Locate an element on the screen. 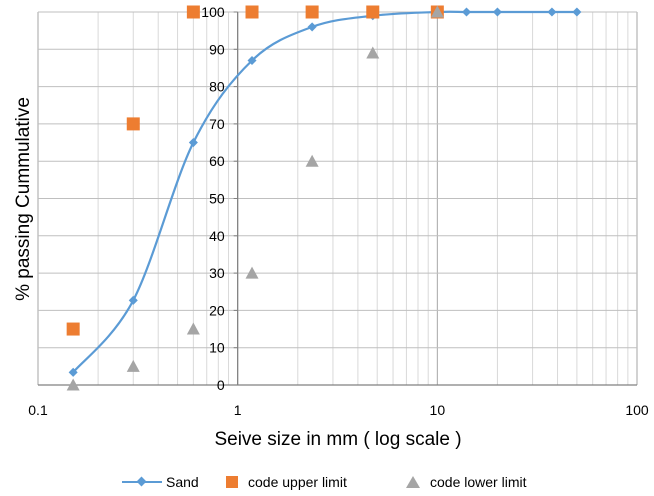  y-tick-label: 20 is located at coordinates (217, 310).